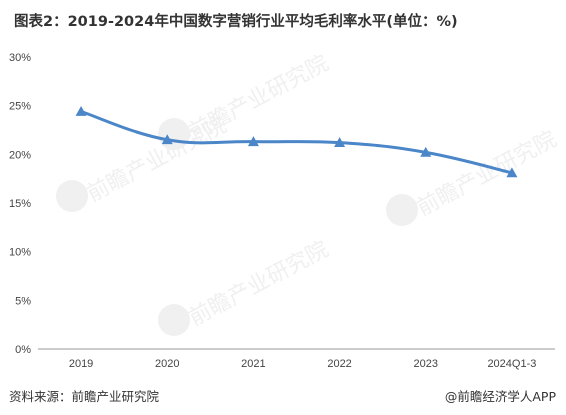  I want to click on series-line, so click(296, 142).